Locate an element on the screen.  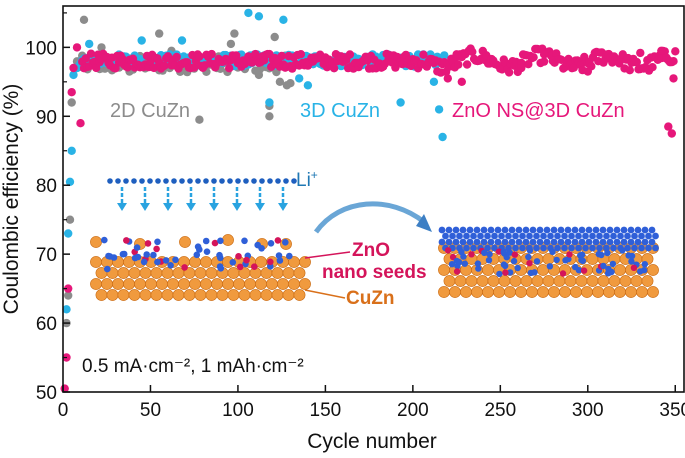
li-flux-arrows is located at coordinates (202, 199).